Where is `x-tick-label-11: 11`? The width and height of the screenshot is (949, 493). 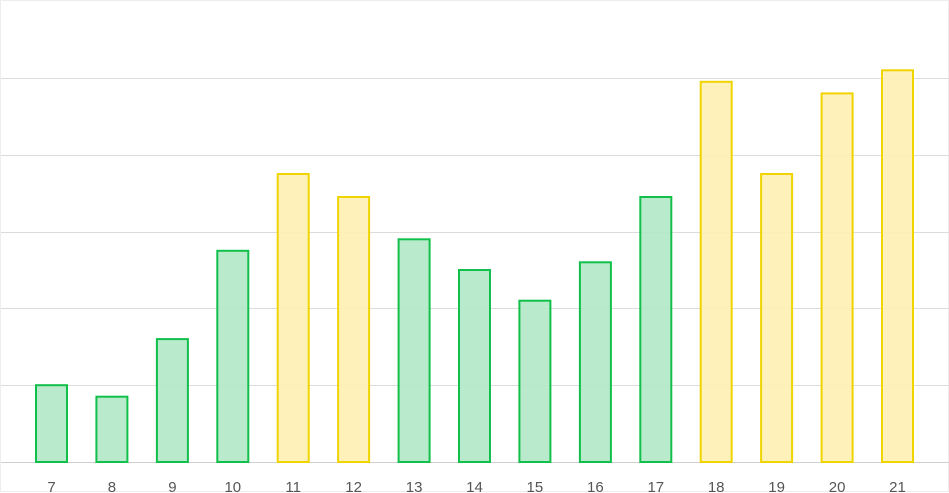
x-tick-label-11: 11 is located at coordinates (293, 486).